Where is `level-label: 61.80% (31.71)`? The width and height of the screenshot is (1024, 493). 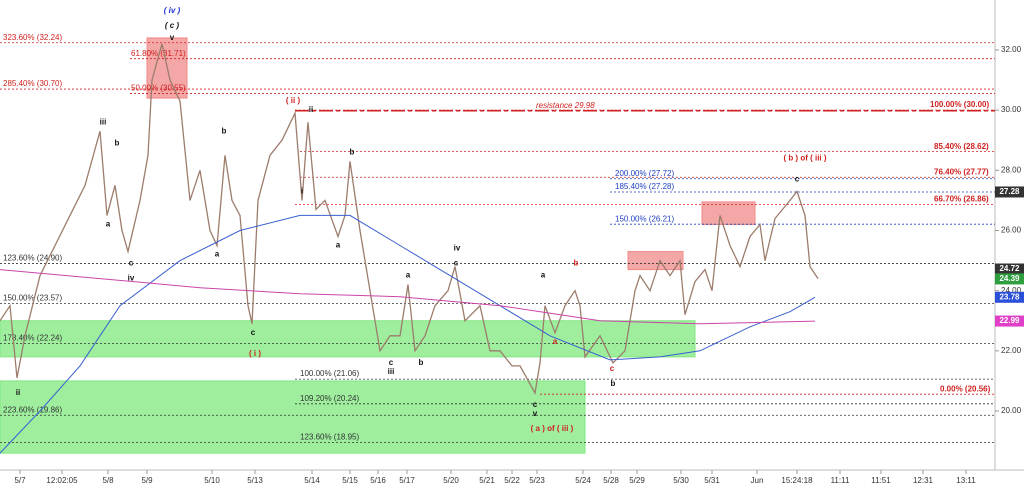
level-label: 61.80% (31.71) is located at coordinates (158, 53).